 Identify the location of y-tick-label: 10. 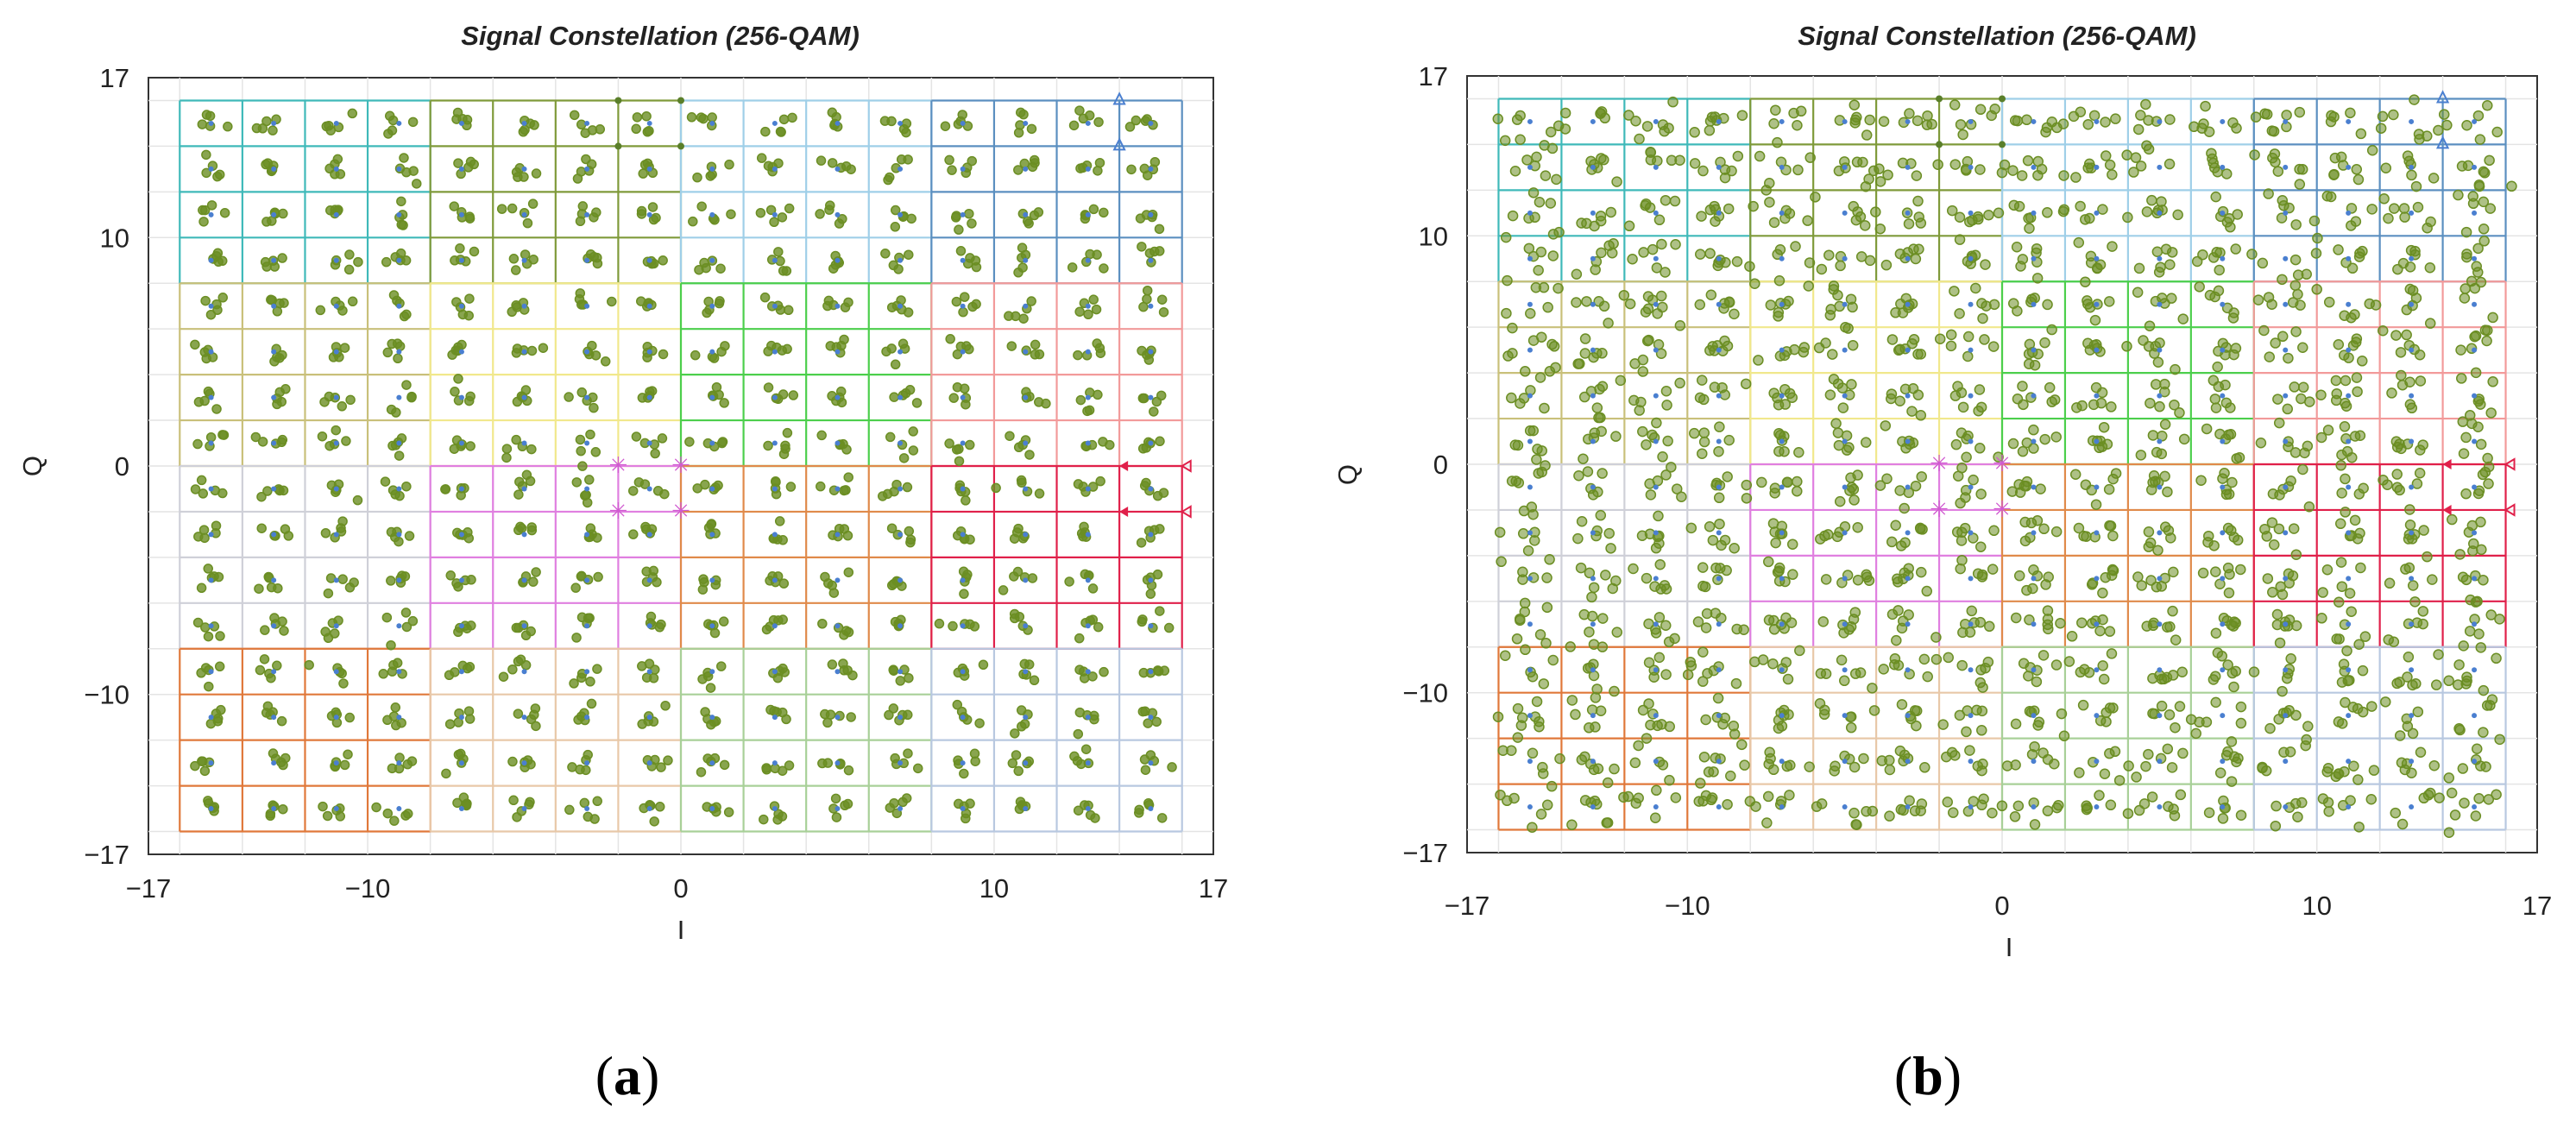
(114, 238).